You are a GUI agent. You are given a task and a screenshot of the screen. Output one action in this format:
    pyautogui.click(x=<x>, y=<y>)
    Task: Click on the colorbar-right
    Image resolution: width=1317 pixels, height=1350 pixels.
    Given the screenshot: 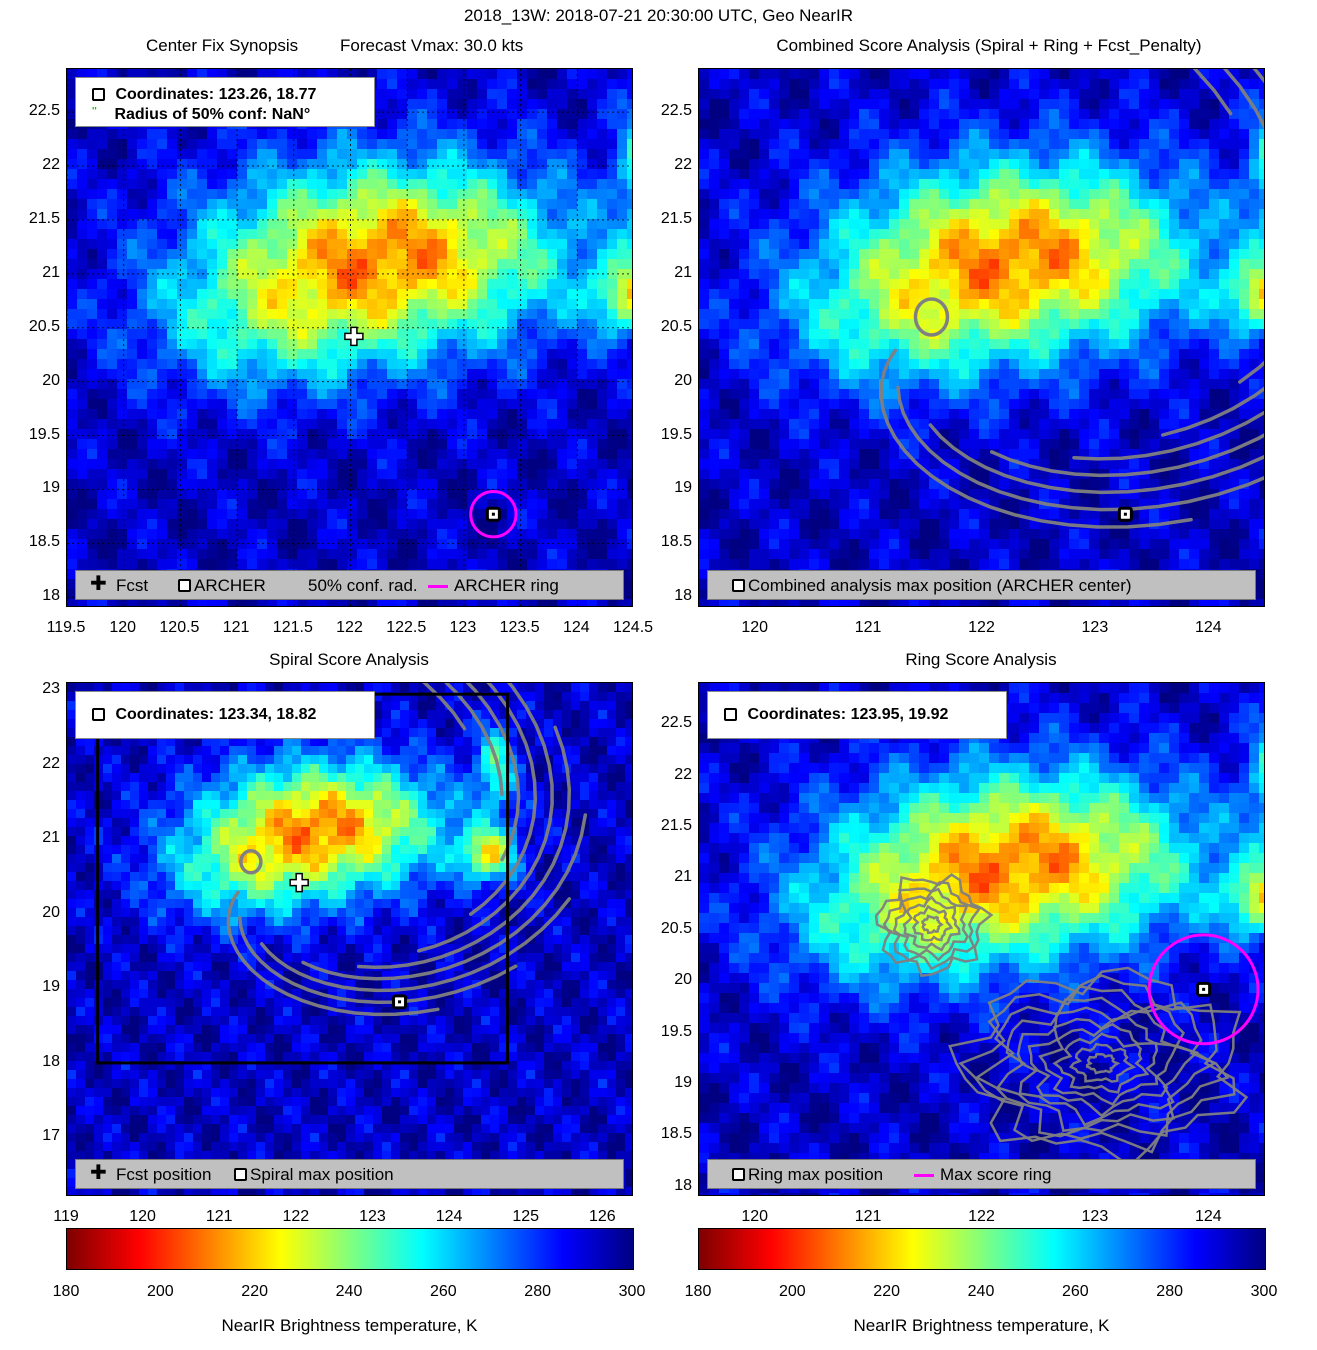 What is the action you would take?
    pyautogui.click(x=982, y=1249)
    